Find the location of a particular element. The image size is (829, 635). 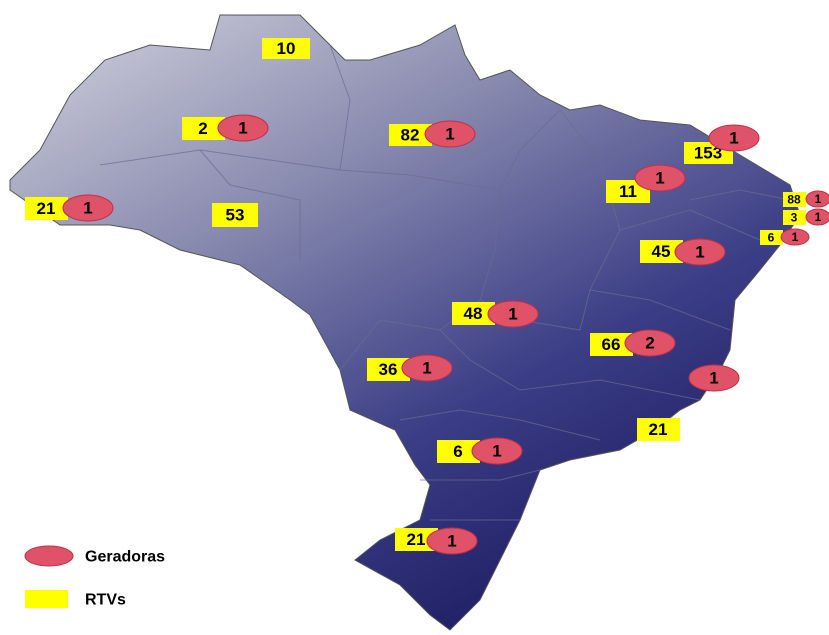

rtv-value: 45 is located at coordinates (661, 251).